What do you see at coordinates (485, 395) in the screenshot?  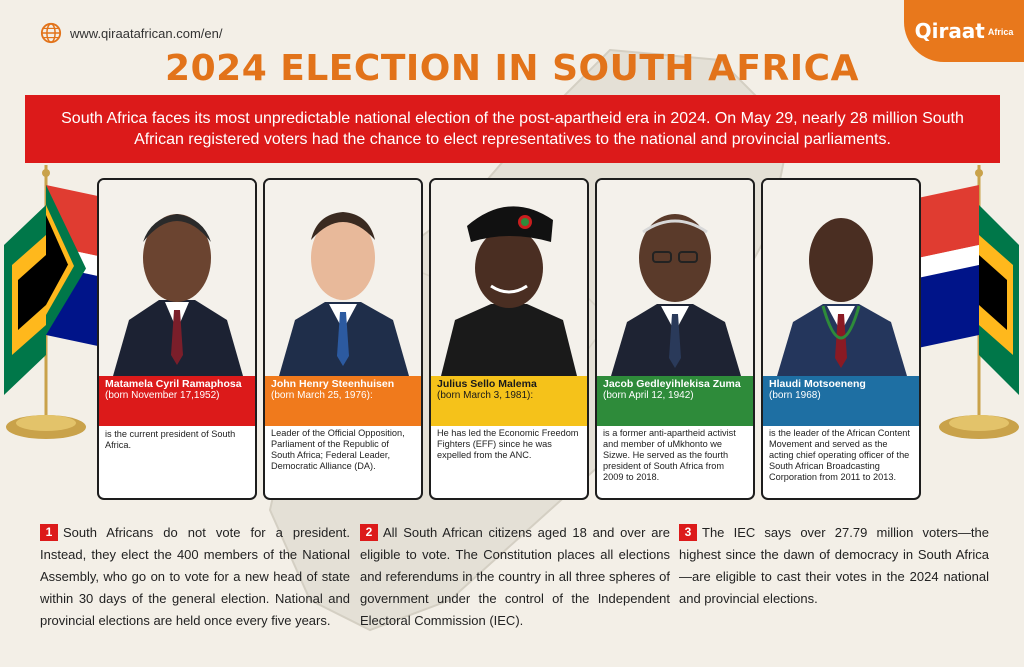 I see `candidate-born: (born March 3, 1981):` at bounding box center [485, 395].